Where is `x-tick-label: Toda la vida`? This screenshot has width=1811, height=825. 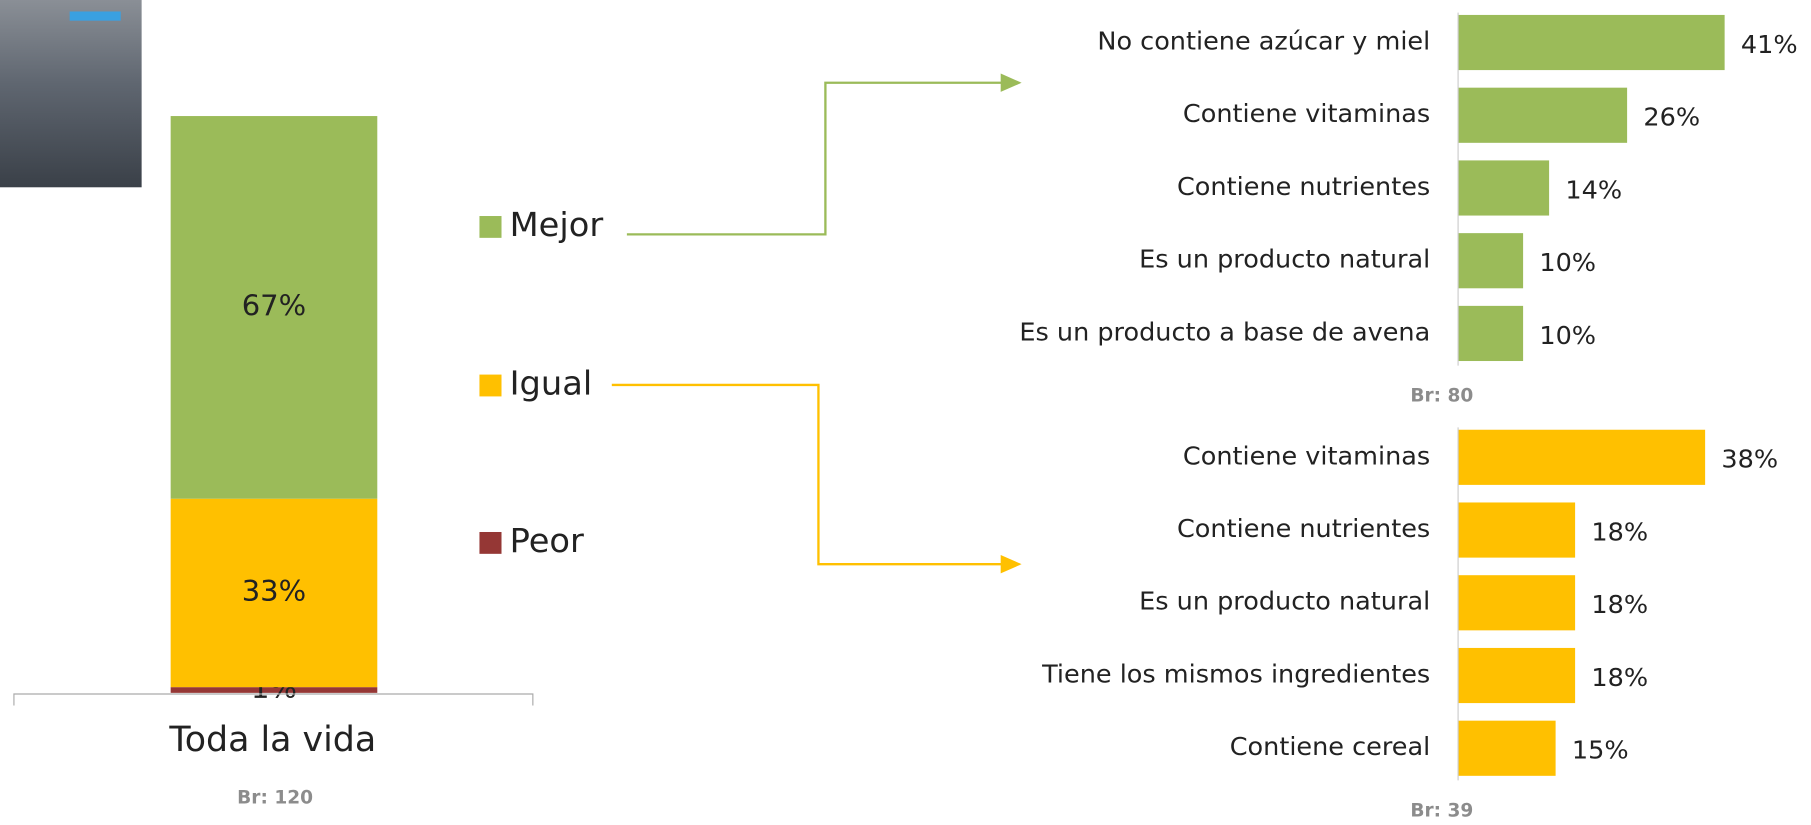 x-tick-label: Toda la vida is located at coordinates (272, 740).